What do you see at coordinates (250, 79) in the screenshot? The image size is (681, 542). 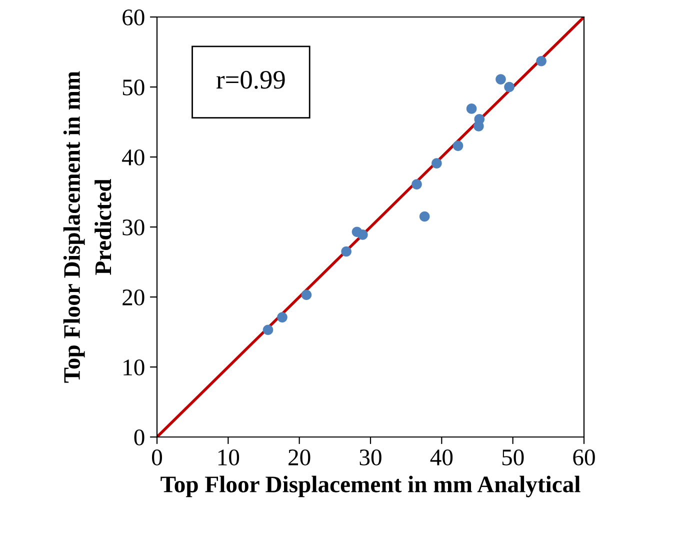 I see `annotation: r=0.99` at bounding box center [250, 79].